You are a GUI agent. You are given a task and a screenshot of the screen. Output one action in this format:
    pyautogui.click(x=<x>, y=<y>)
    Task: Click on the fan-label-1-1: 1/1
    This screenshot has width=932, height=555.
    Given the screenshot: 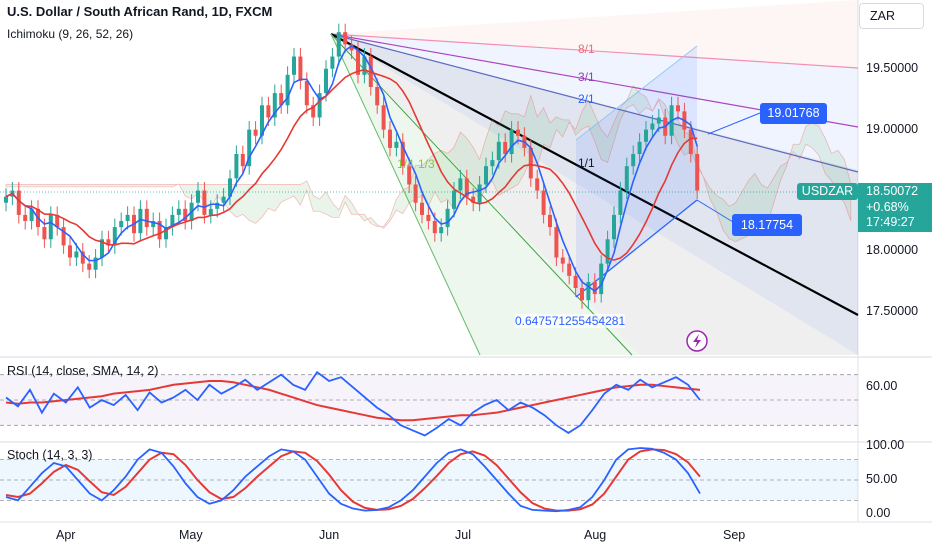 What is the action you would take?
    pyautogui.click(x=586, y=163)
    